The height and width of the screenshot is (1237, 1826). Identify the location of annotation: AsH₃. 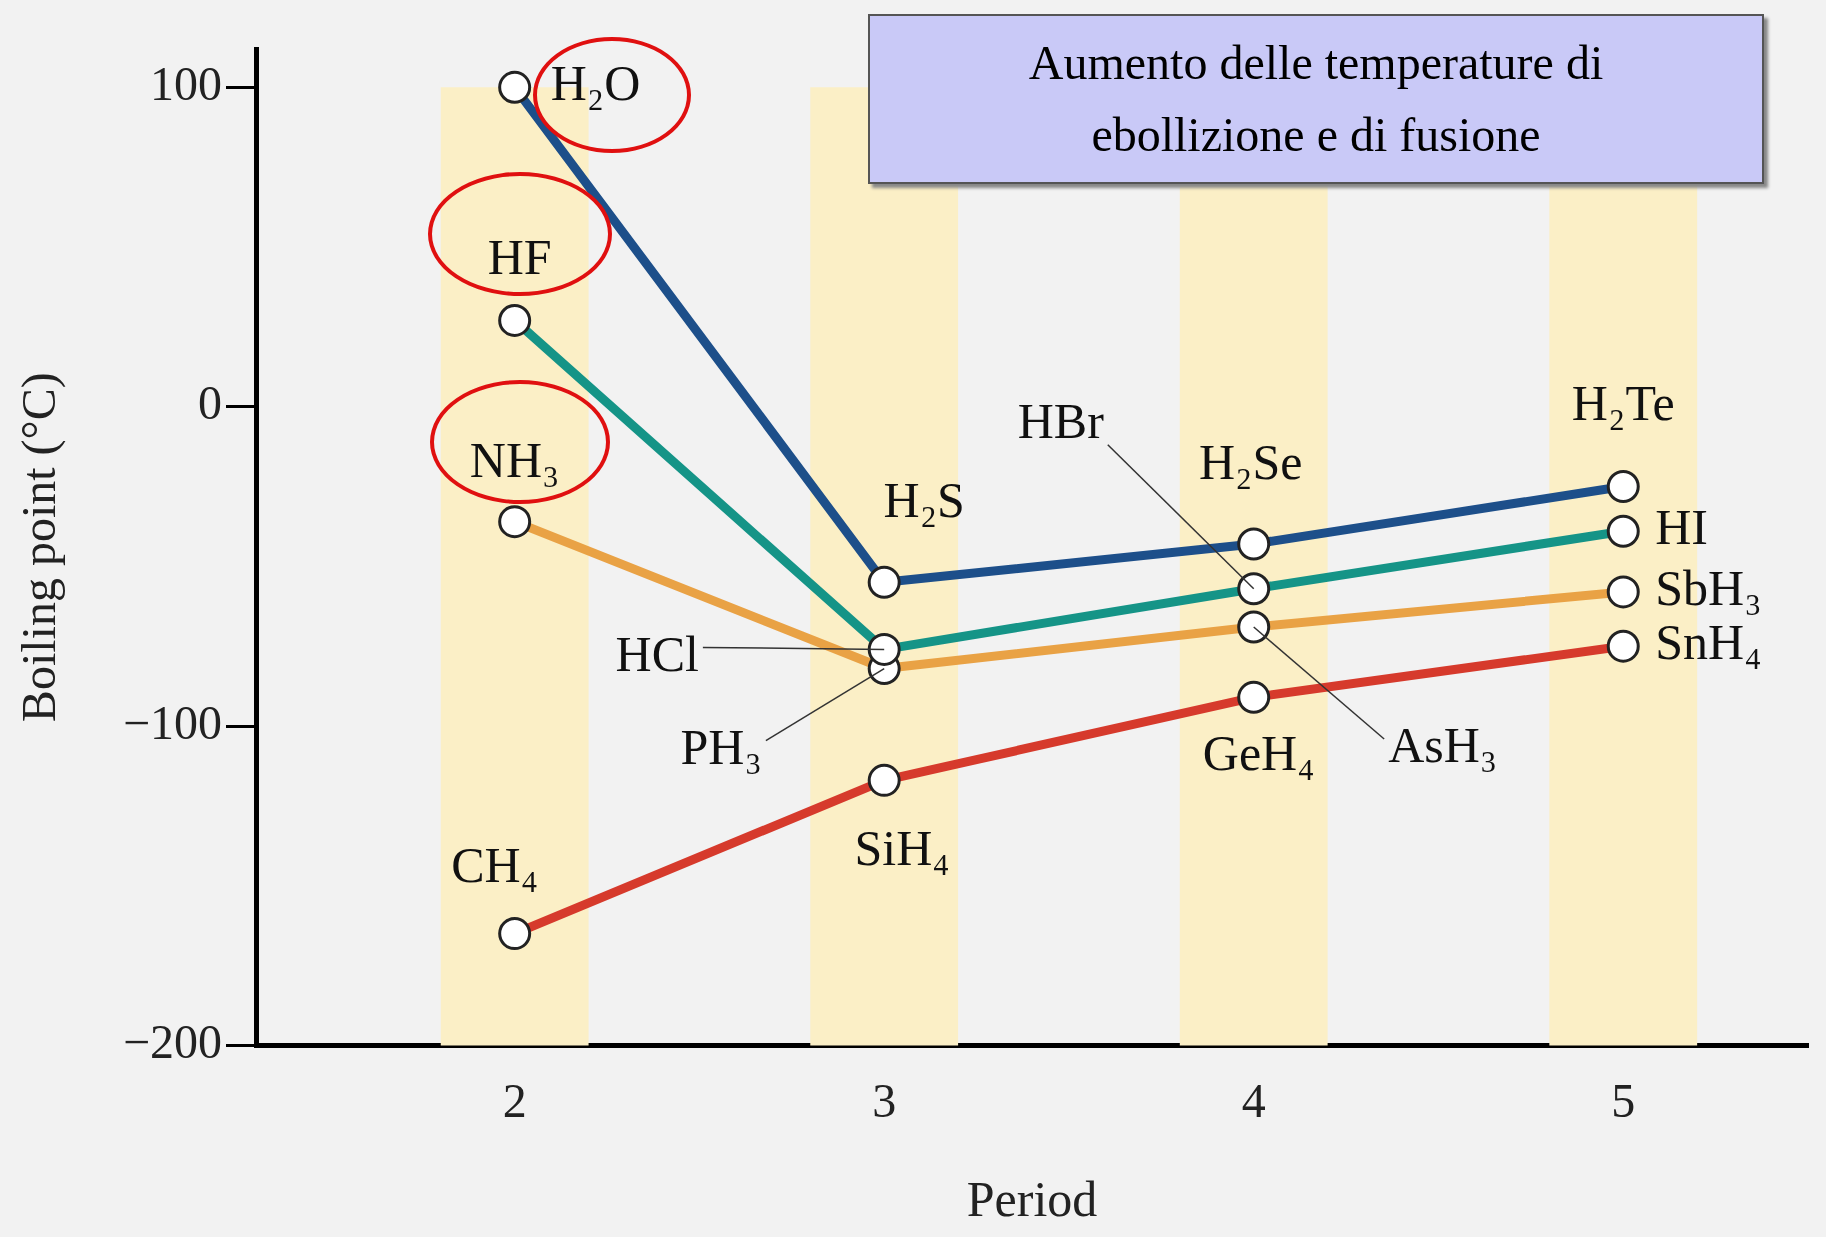
(1443, 745).